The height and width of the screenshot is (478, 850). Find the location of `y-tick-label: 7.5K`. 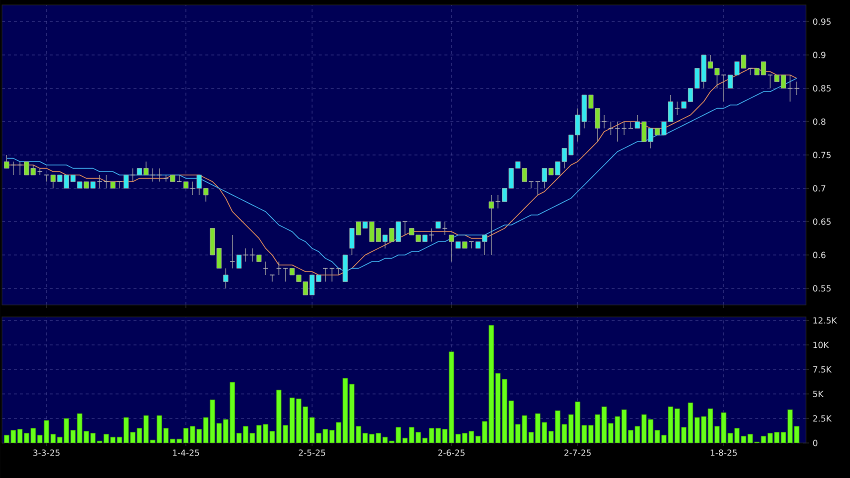

y-tick-label: 7.5K is located at coordinates (822, 369).